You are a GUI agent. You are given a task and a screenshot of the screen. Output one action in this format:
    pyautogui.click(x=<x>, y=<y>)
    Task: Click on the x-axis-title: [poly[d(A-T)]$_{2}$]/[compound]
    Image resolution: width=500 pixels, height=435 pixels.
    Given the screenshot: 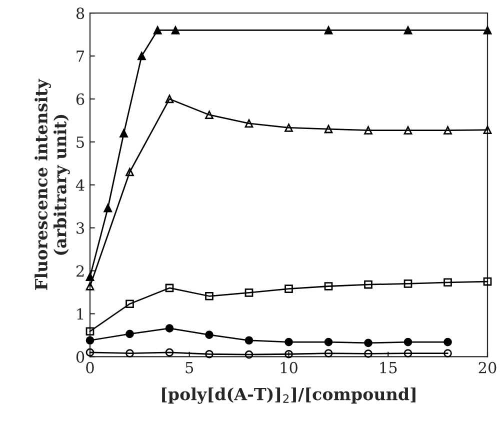 What is the action you would take?
    pyautogui.click(x=289, y=395)
    